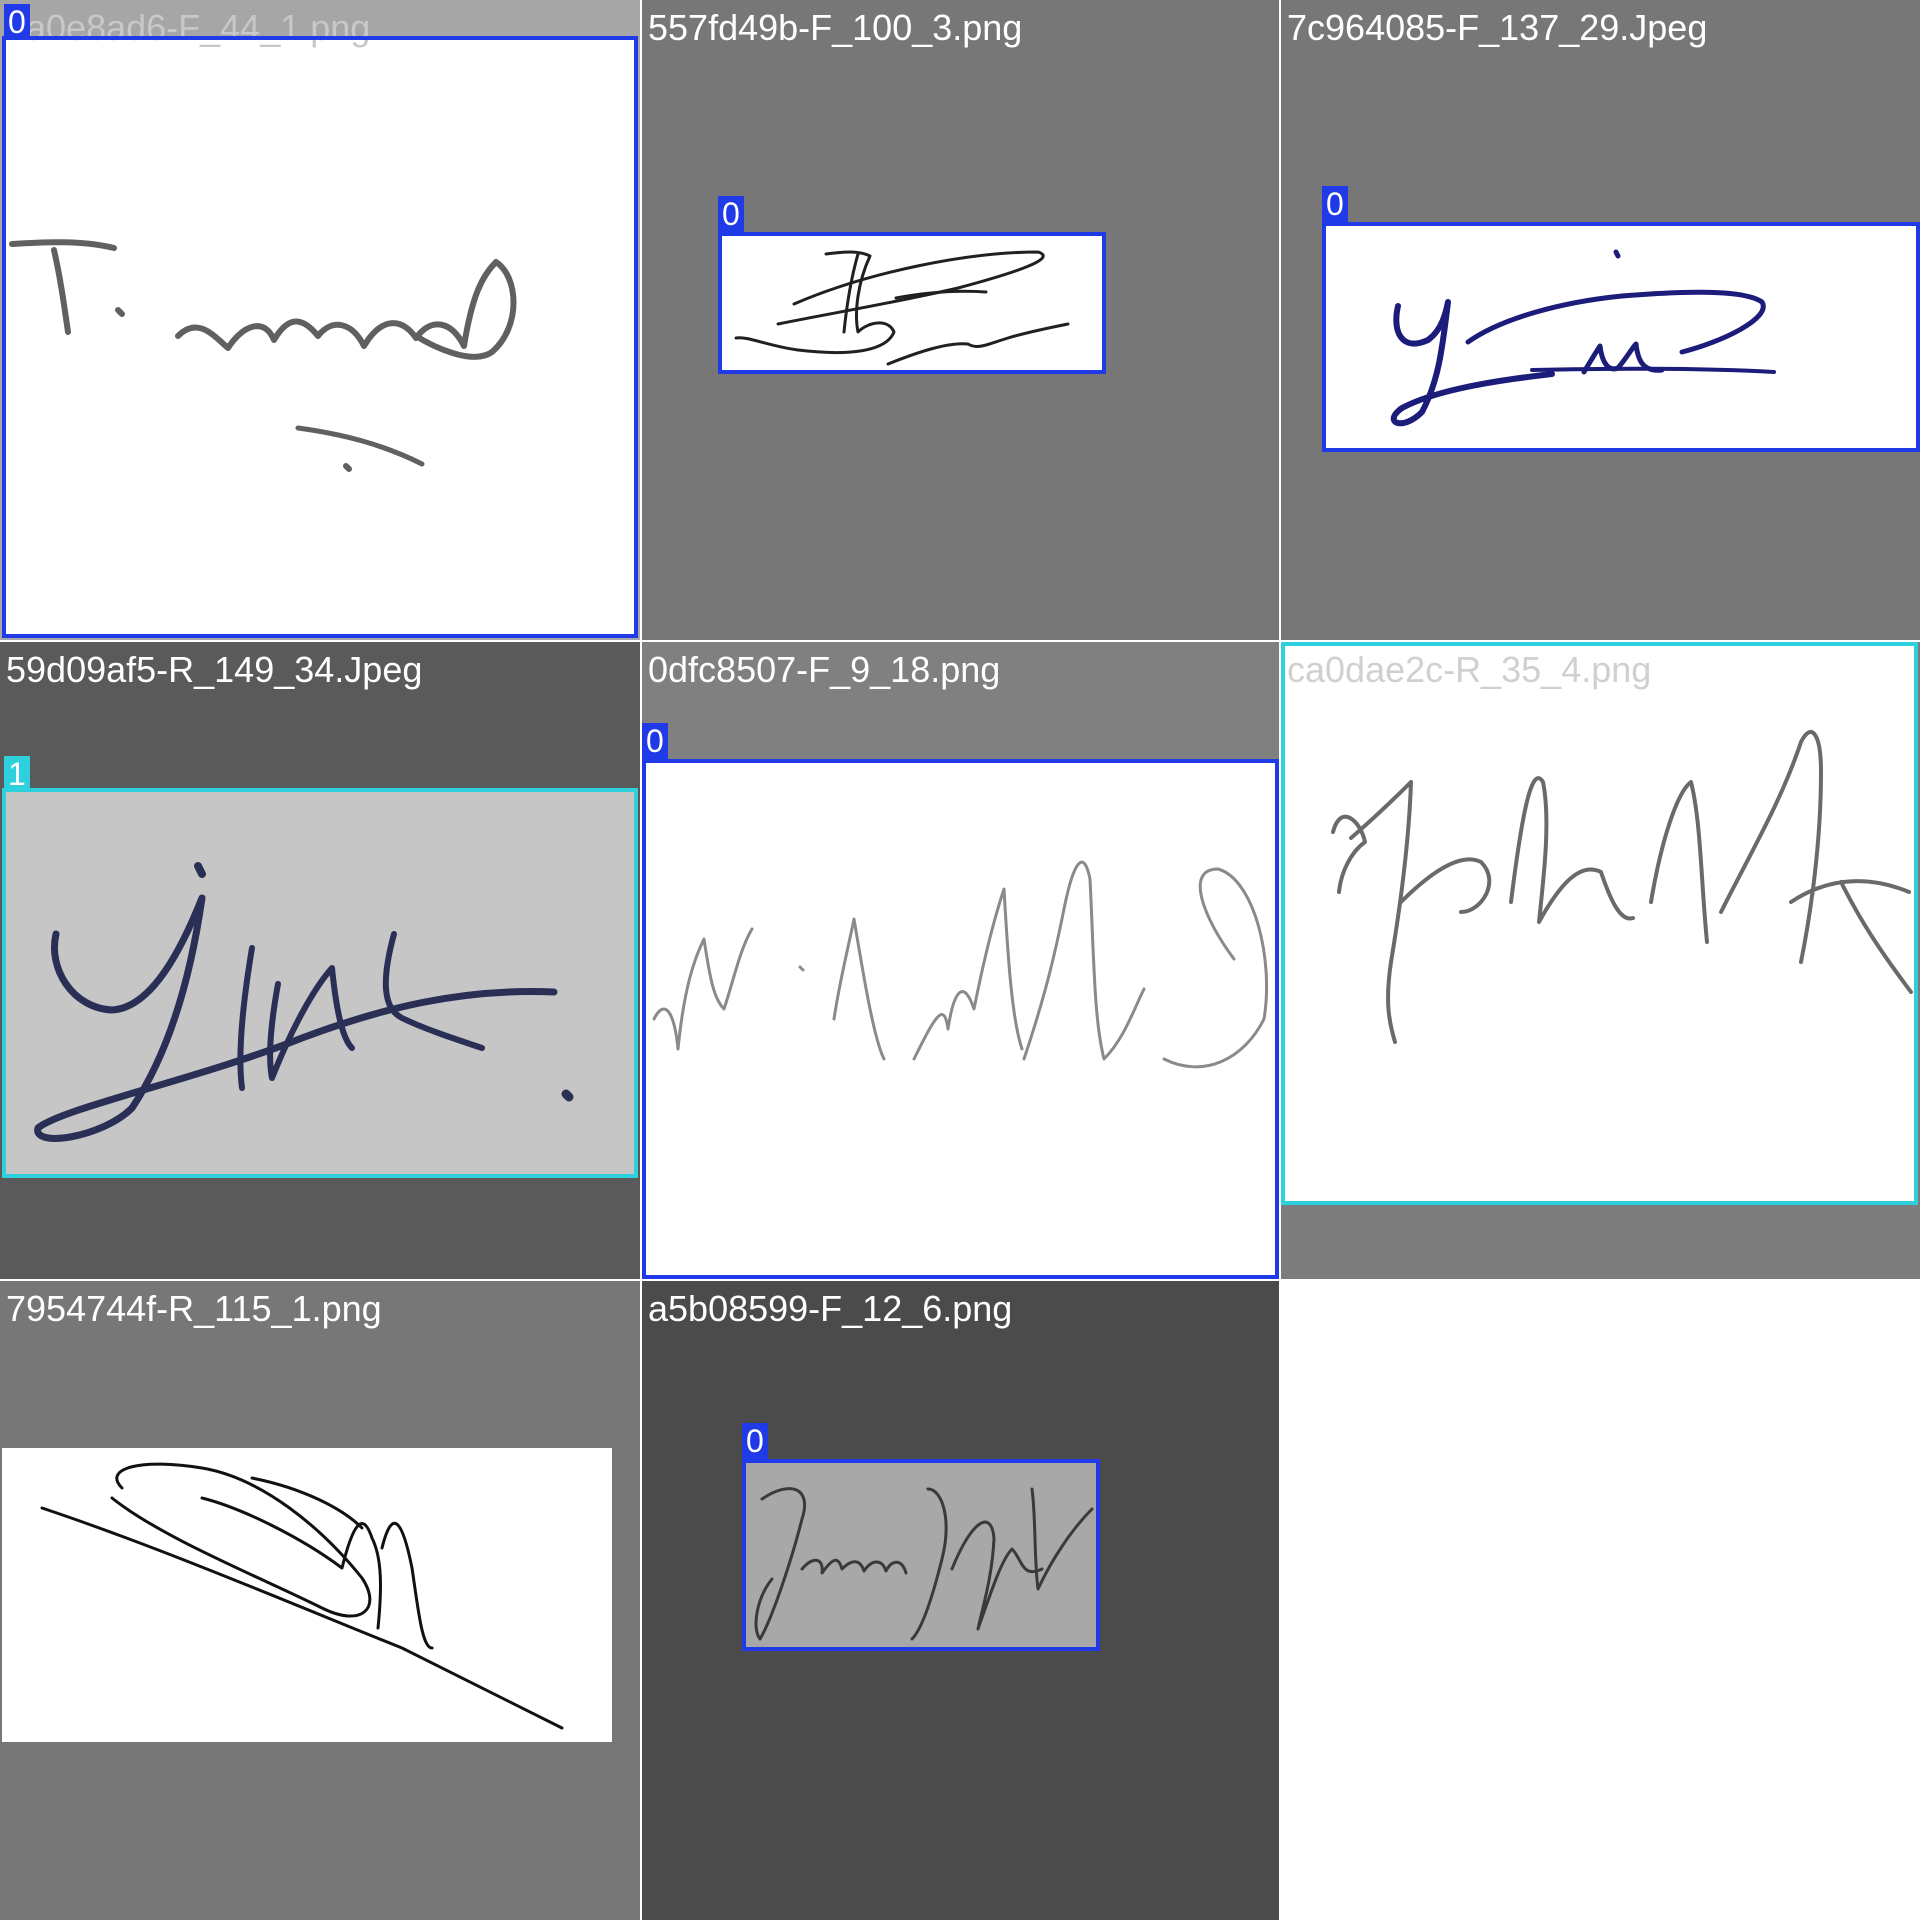 The image size is (1920, 1920). I want to click on tile-3: 7c964085-F_137_29.Jpeg 0, so click(1600, 320).